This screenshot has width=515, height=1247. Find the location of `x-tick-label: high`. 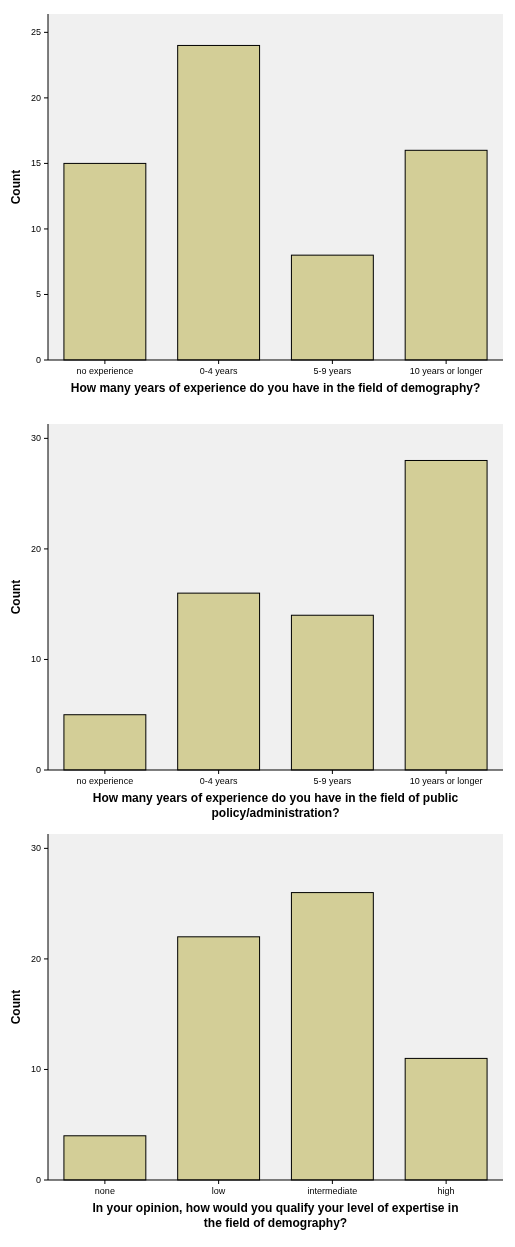

x-tick-label: high is located at coordinates (446, 1191).